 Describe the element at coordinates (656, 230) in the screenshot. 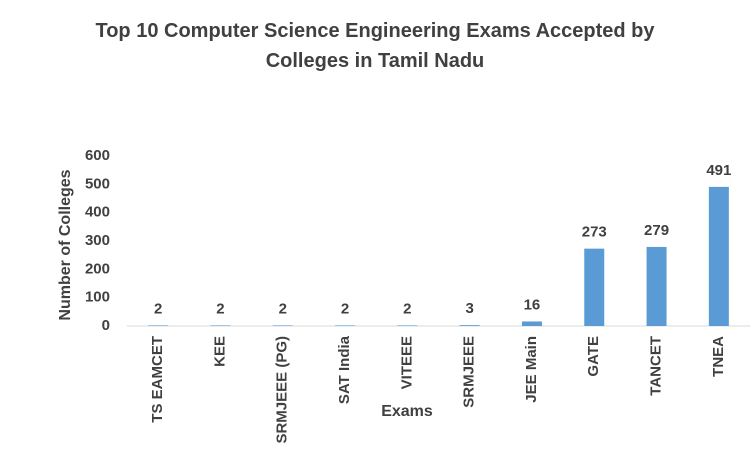

I see `data-label: 279` at that location.